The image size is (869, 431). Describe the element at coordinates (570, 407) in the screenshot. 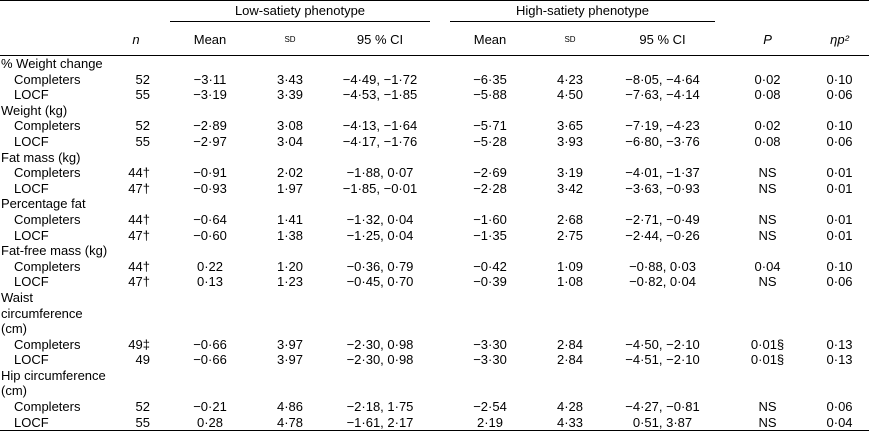

I see `cell: 4·28` at that location.